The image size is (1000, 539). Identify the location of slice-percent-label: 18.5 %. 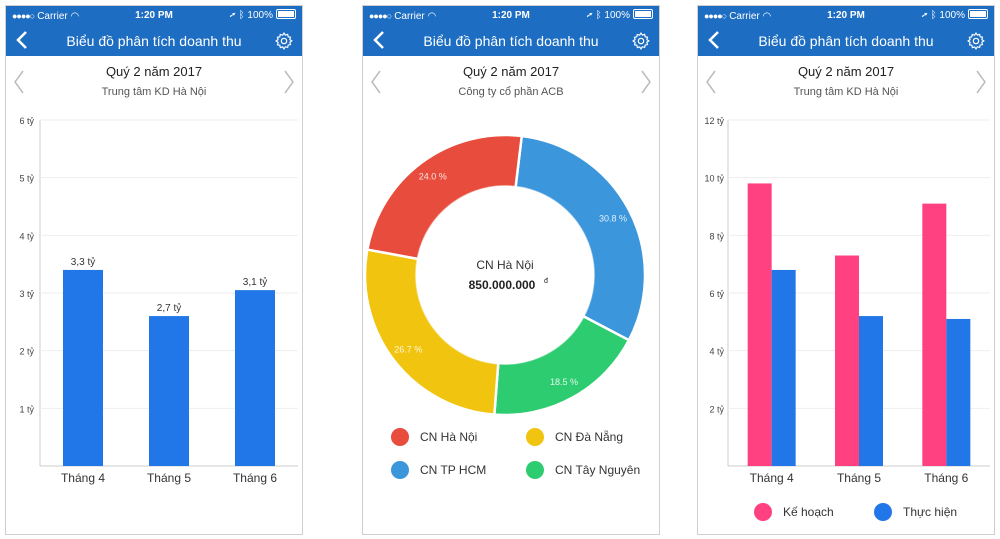
(564, 382).